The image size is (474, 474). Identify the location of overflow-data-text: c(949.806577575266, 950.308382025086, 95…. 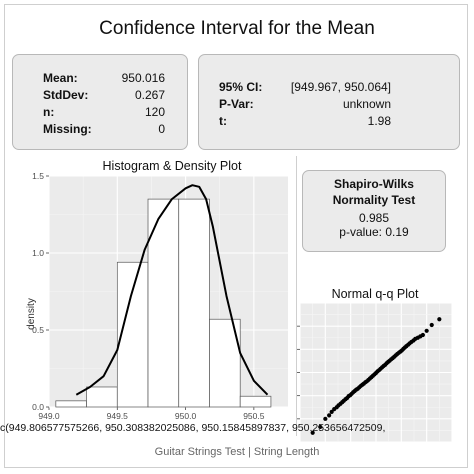
(193, 428).